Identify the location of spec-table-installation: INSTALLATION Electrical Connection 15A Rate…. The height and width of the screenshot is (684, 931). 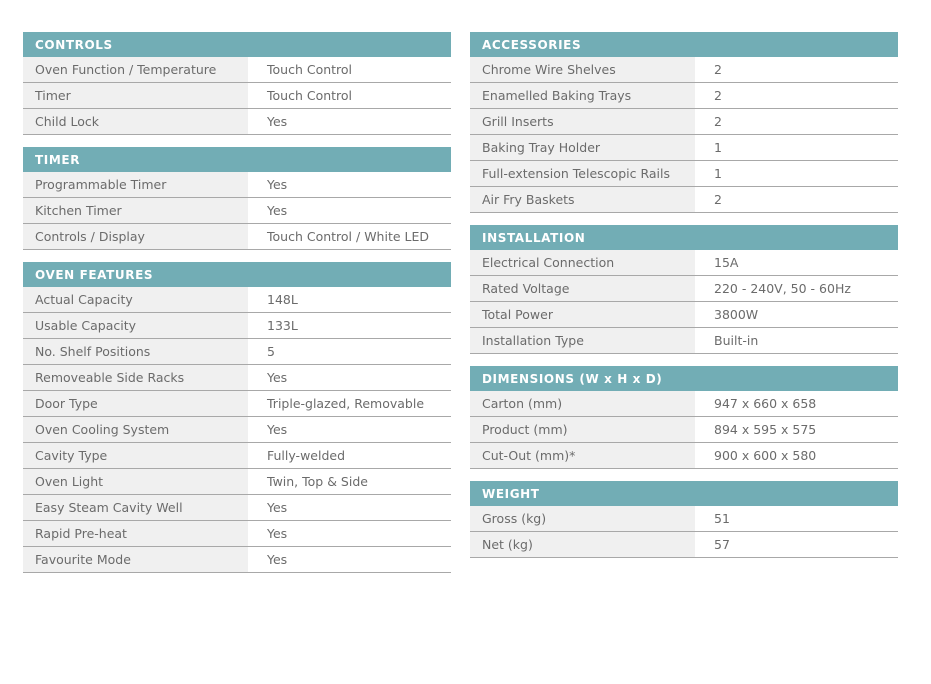
(684, 289).